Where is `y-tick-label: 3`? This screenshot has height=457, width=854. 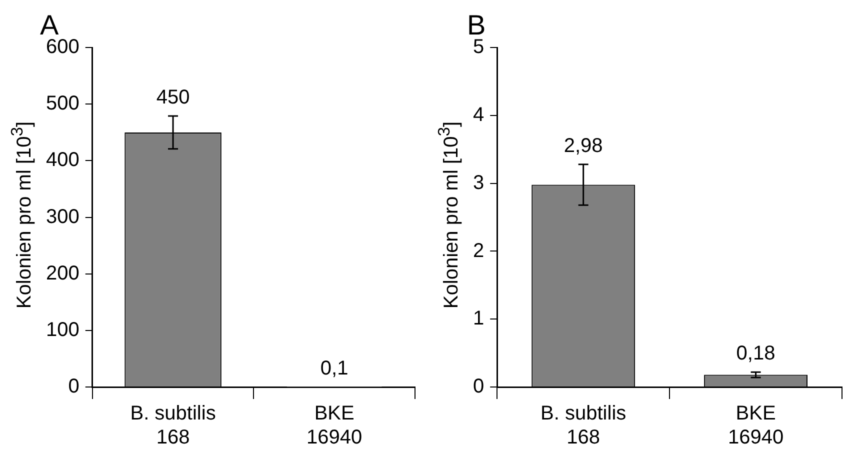
y-tick-label: 3 is located at coordinates (478, 183).